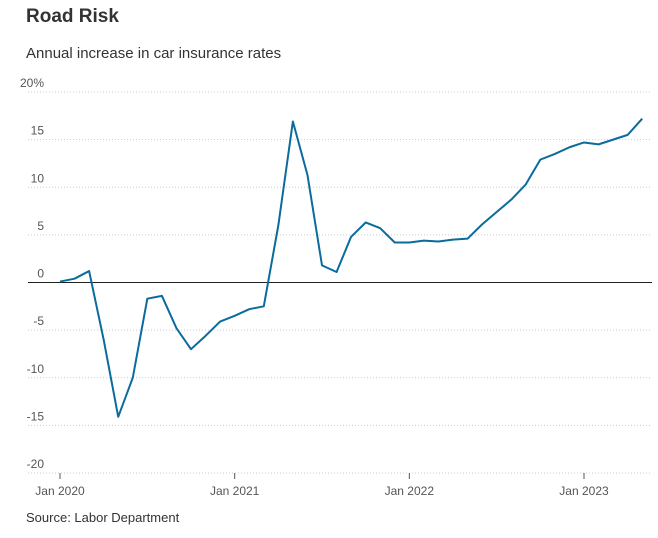  I want to click on y-tick-label: 10, so click(38, 178).